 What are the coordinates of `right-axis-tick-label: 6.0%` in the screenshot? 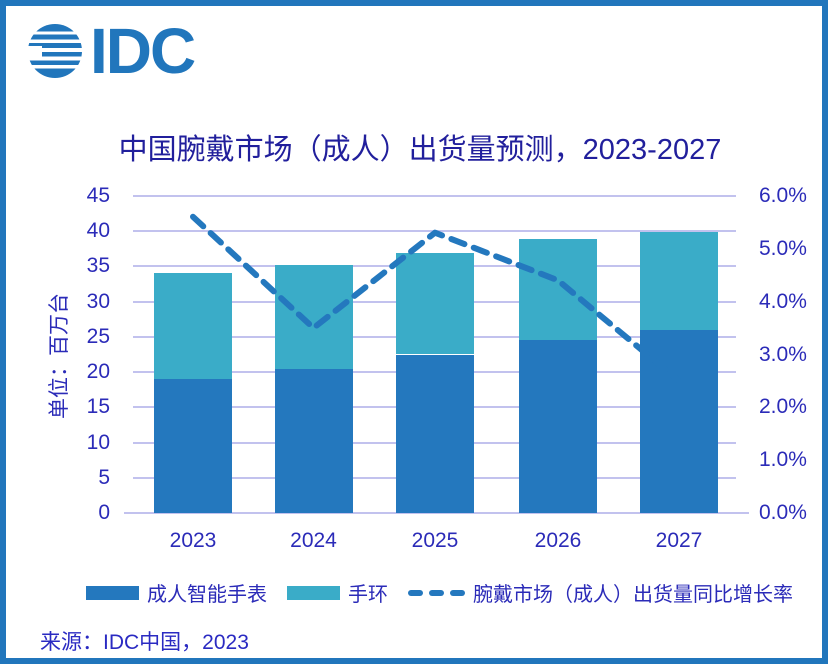 It's located at (783, 195).